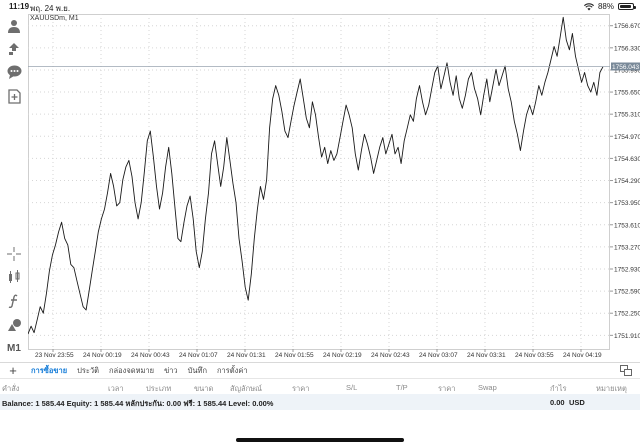 The height and width of the screenshot is (447, 640). I want to click on battery-icon, so click(627, 6).